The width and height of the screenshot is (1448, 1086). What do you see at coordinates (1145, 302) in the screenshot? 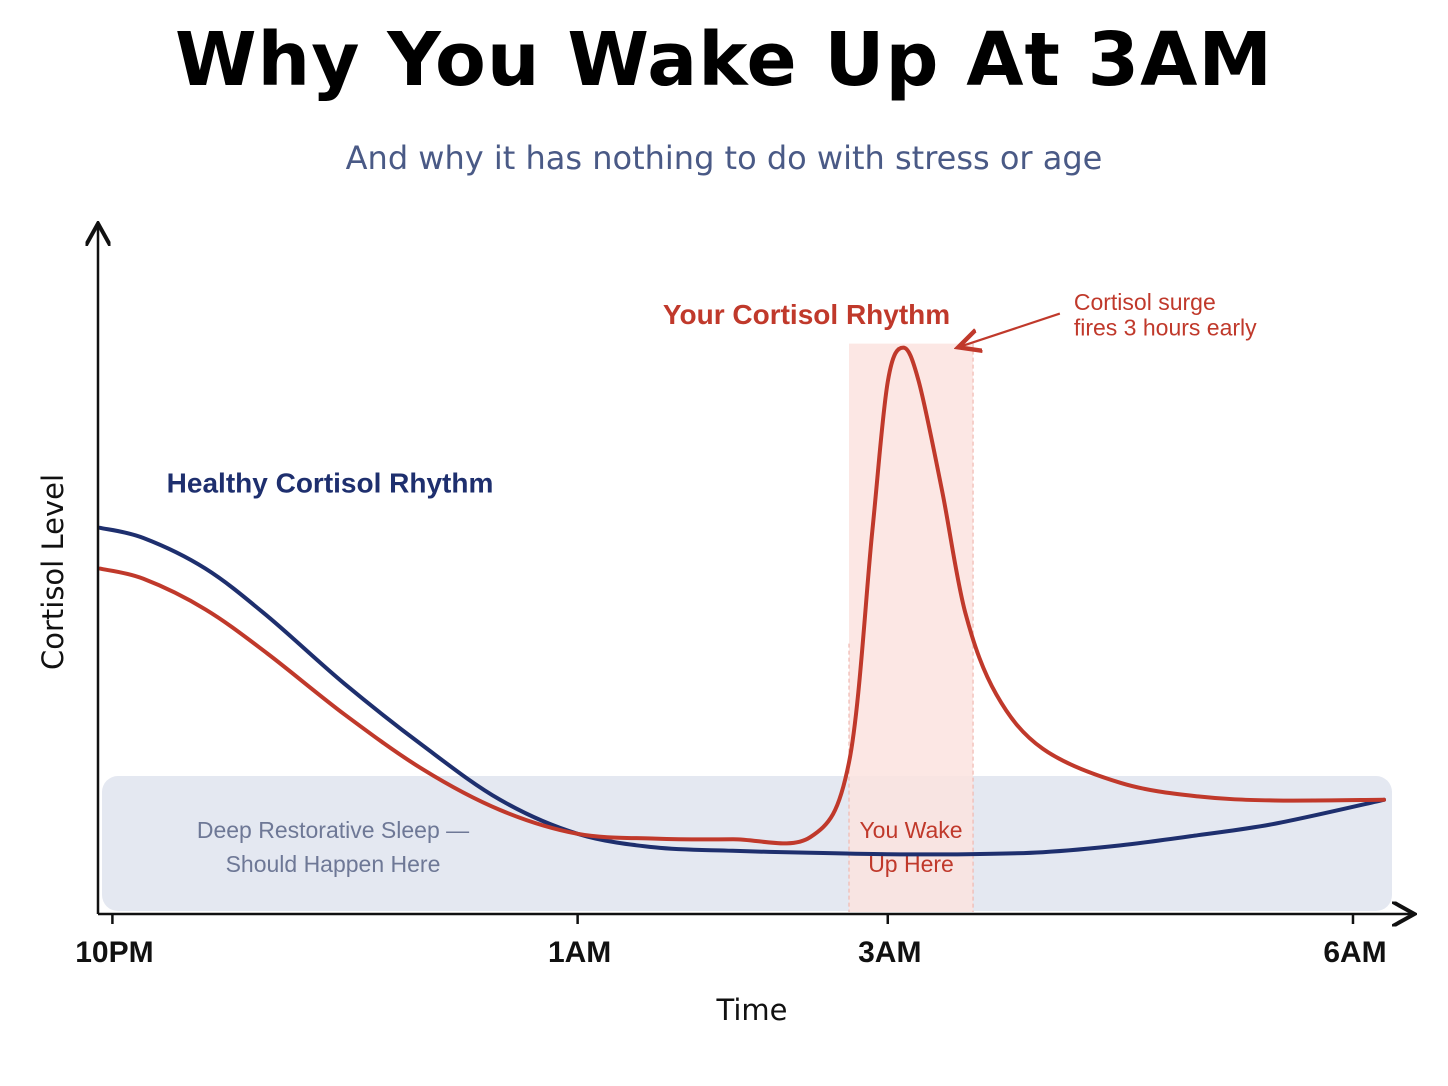
I see `surge-annotation-line1: Cortisol surge` at bounding box center [1145, 302].